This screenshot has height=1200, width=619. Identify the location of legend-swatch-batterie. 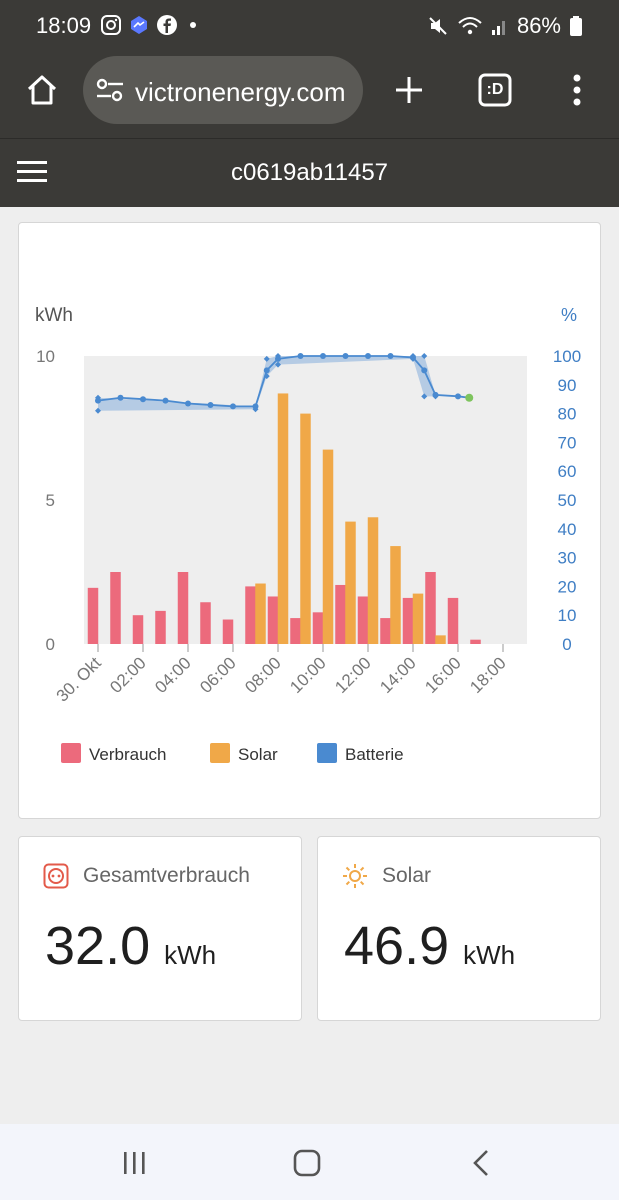
(327, 753).